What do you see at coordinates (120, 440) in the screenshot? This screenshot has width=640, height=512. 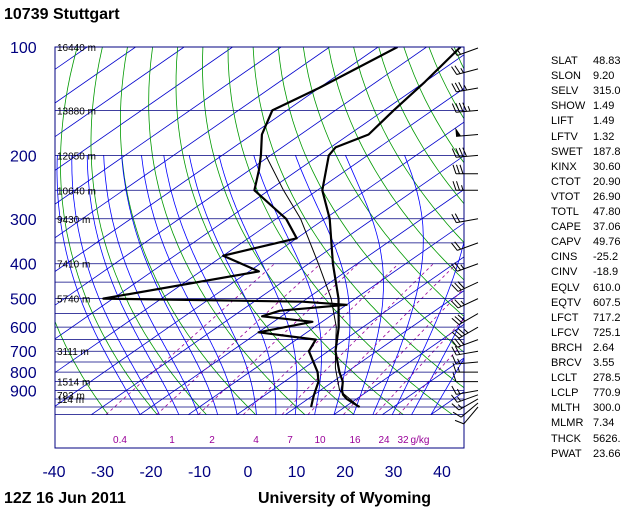 I see `mixing-ratio-label: 0.4` at bounding box center [120, 440].